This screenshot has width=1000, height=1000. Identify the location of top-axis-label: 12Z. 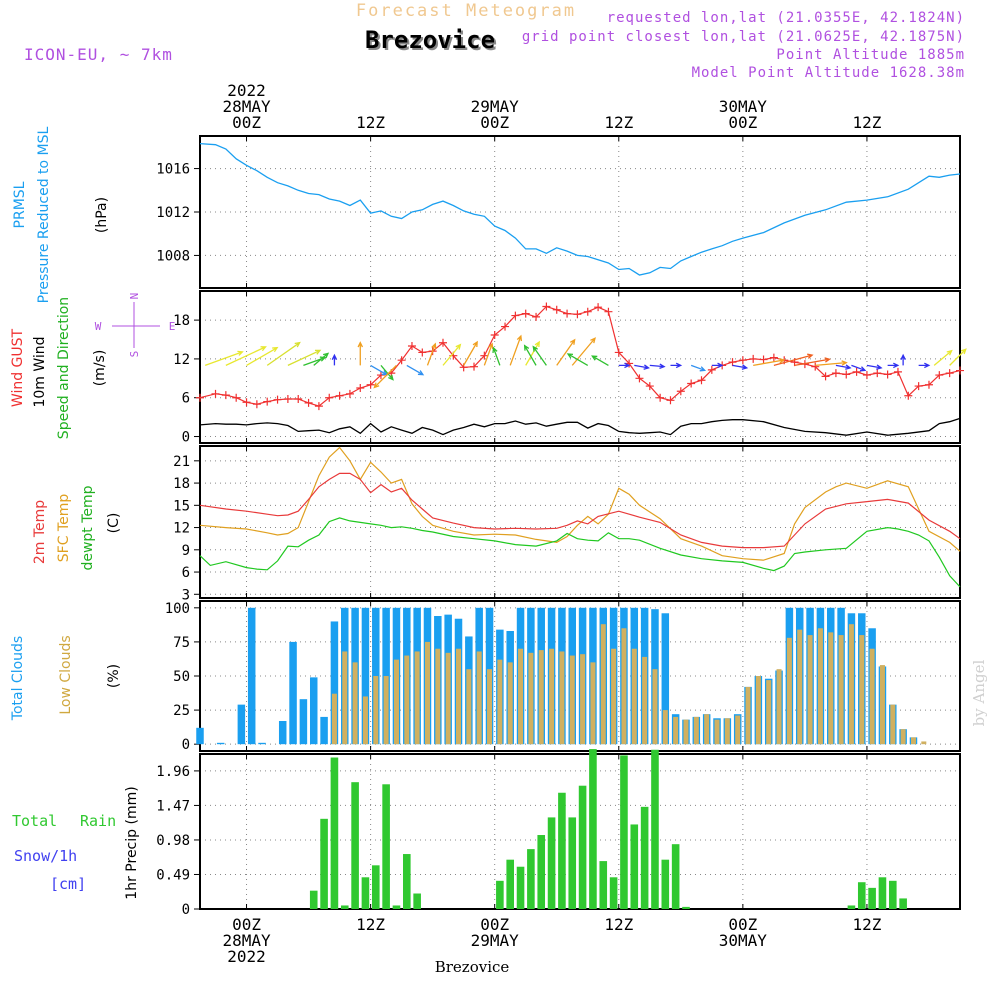
(370, 122).